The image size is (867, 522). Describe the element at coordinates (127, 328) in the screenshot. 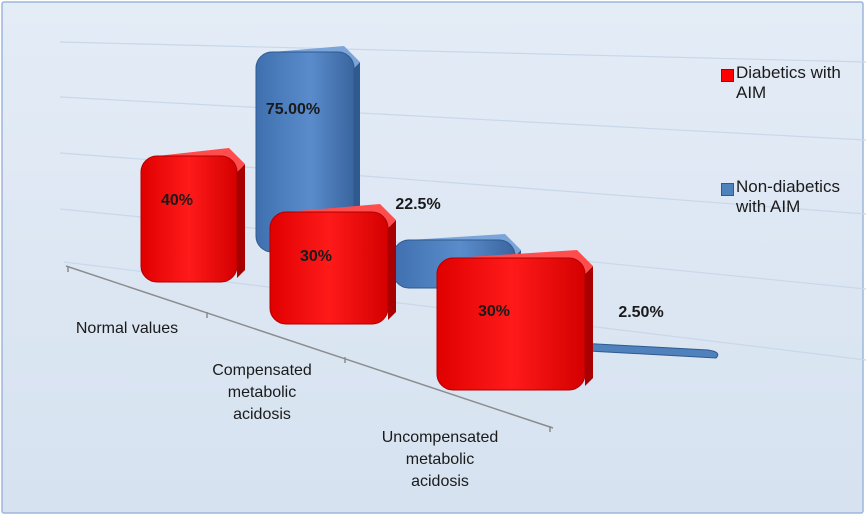

I see `category-label-normal: Normal values` at that location.